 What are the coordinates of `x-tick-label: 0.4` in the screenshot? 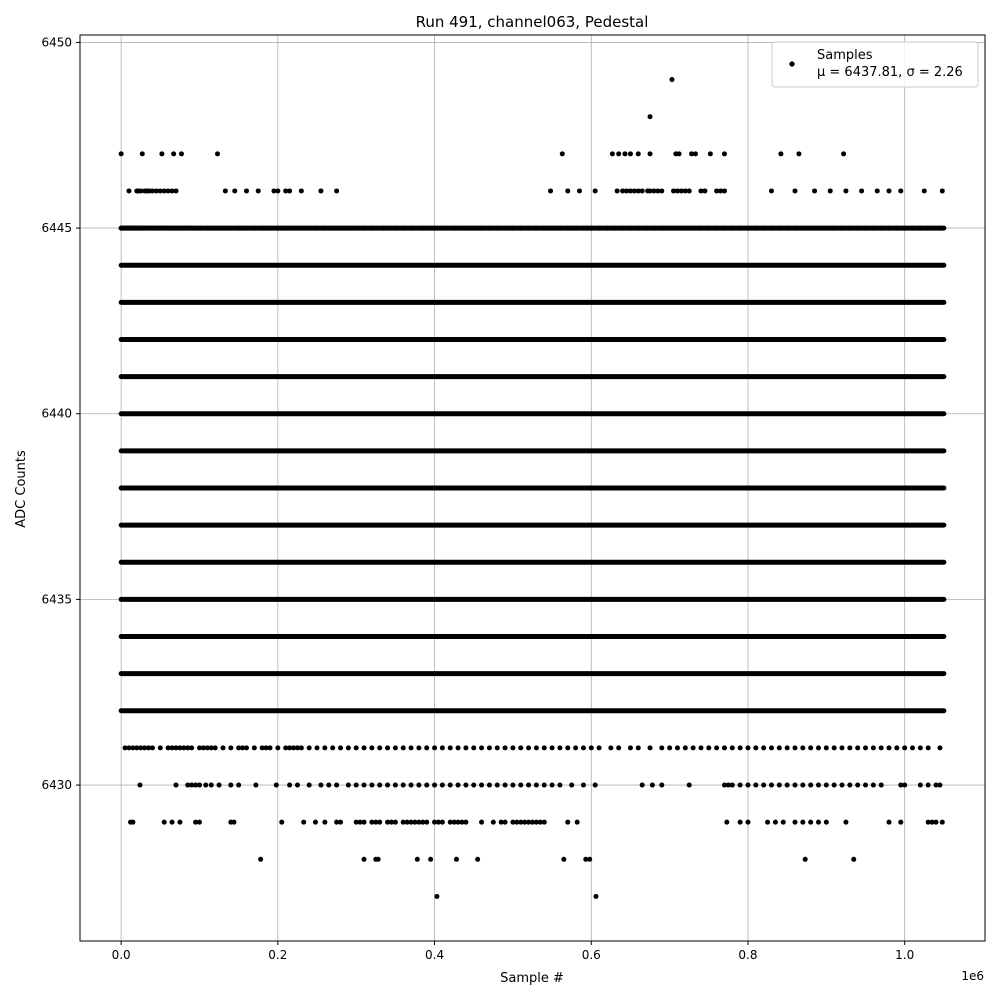 It's located at (434, 955).